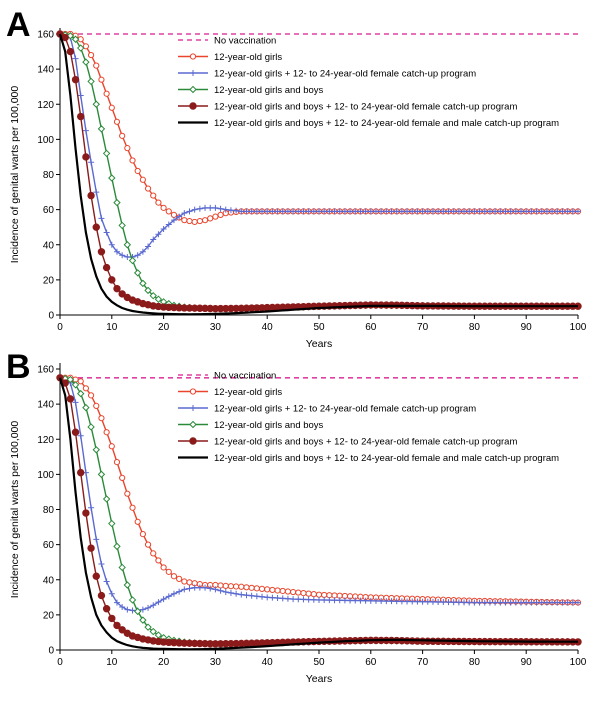 The height and width of the screenshot is (708, 600). Describe the element at coordinates (475, 327) in the screenshot. I see `x-tick-label: 80` at that location.